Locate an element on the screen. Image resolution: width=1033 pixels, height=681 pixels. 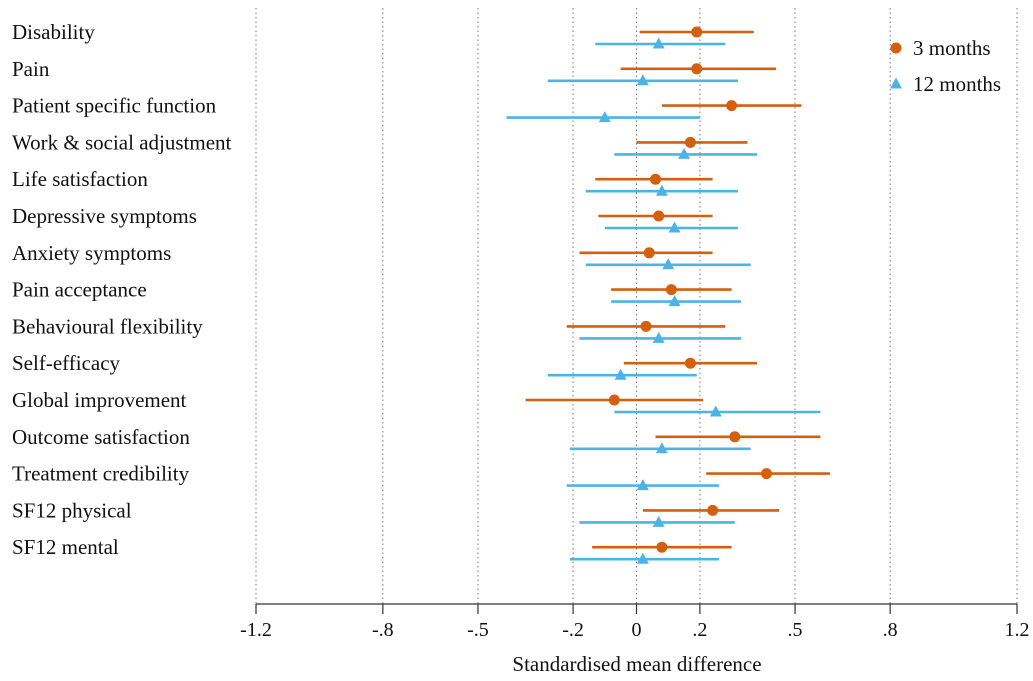
category-label: SF12 physical is located at coordinates (72, 510).